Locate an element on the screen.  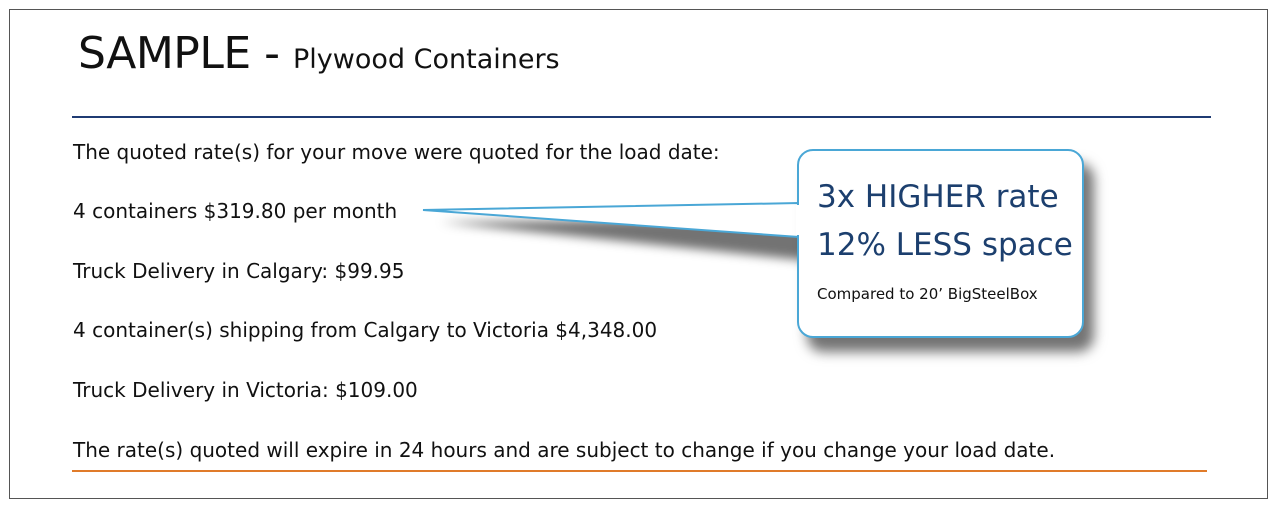
victoria-delivery: Truck Delivery in Victoria: $109.00 is located at coordinates (245, 390).